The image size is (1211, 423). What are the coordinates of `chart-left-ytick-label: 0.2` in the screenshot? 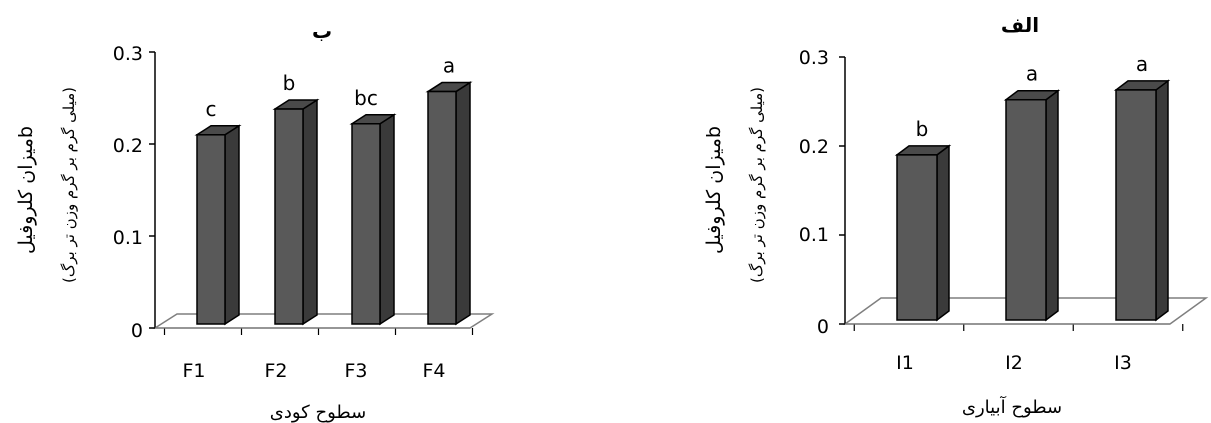 It's located at (128, 146).